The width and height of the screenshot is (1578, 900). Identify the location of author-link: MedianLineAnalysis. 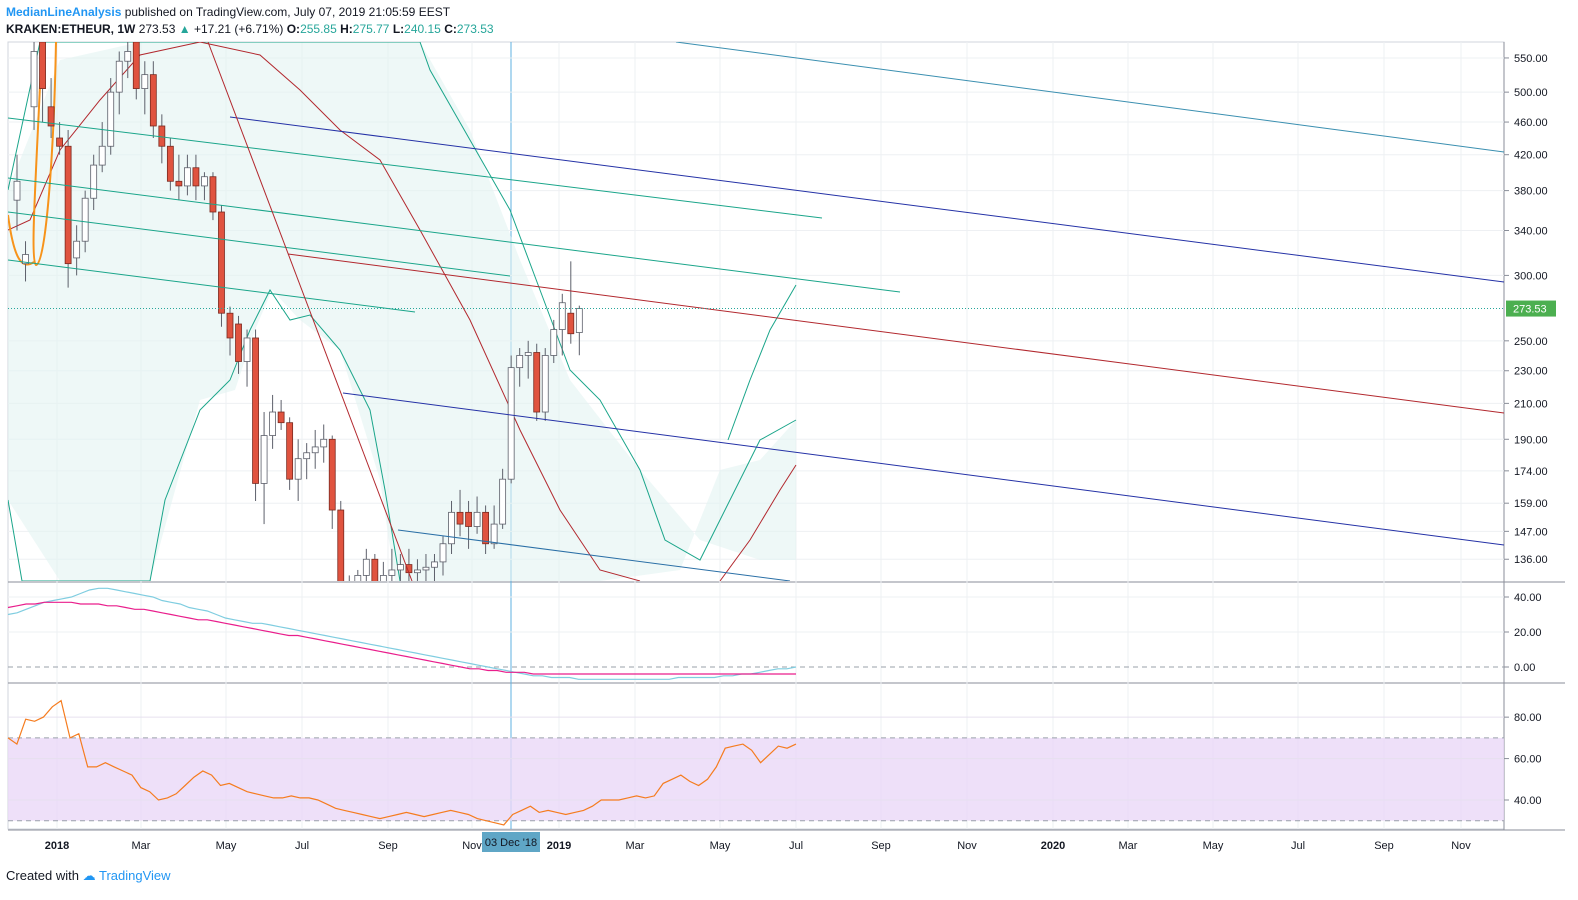
(64, 12).